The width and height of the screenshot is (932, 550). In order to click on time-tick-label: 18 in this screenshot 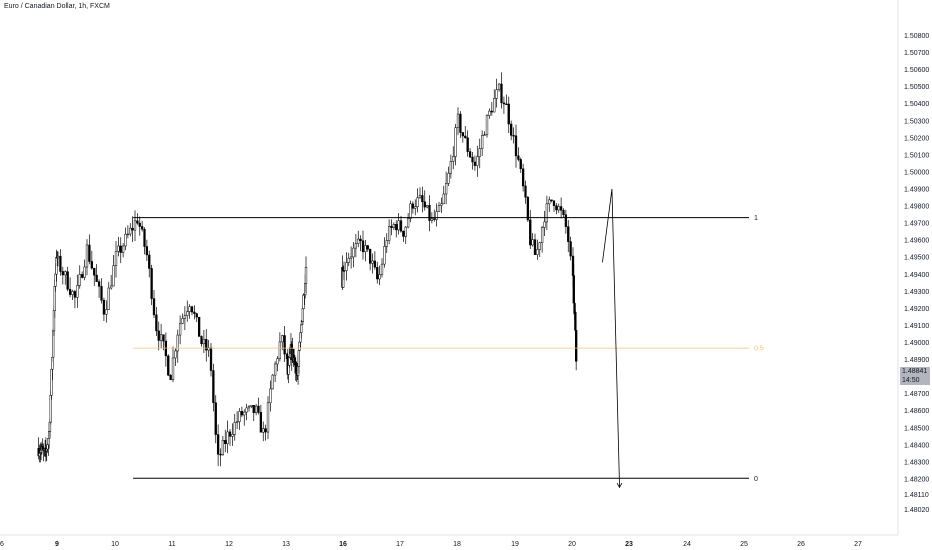, I will do `click(457, 544)`.